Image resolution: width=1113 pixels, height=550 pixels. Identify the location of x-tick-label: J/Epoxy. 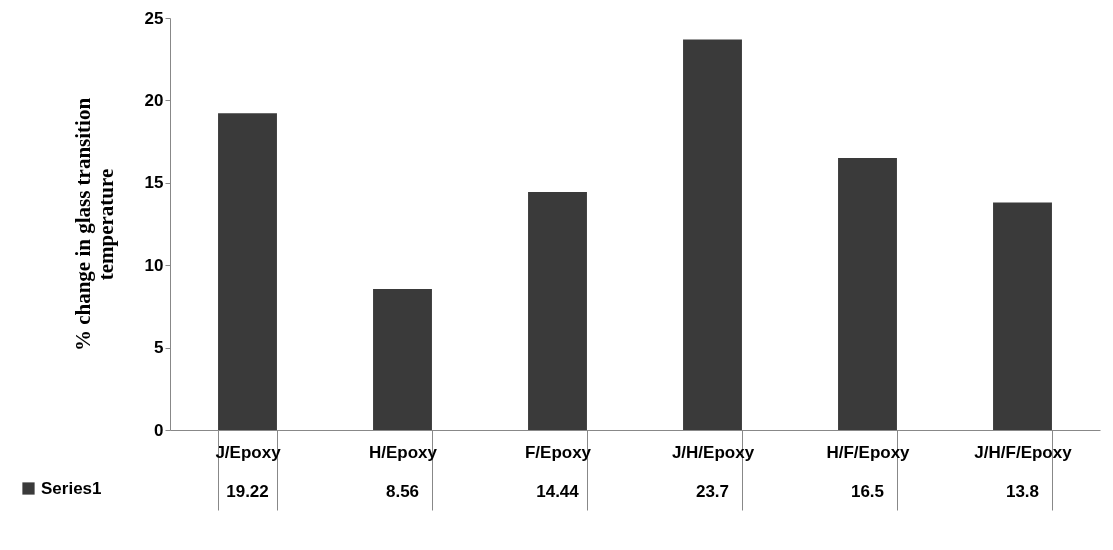
(248, 452).